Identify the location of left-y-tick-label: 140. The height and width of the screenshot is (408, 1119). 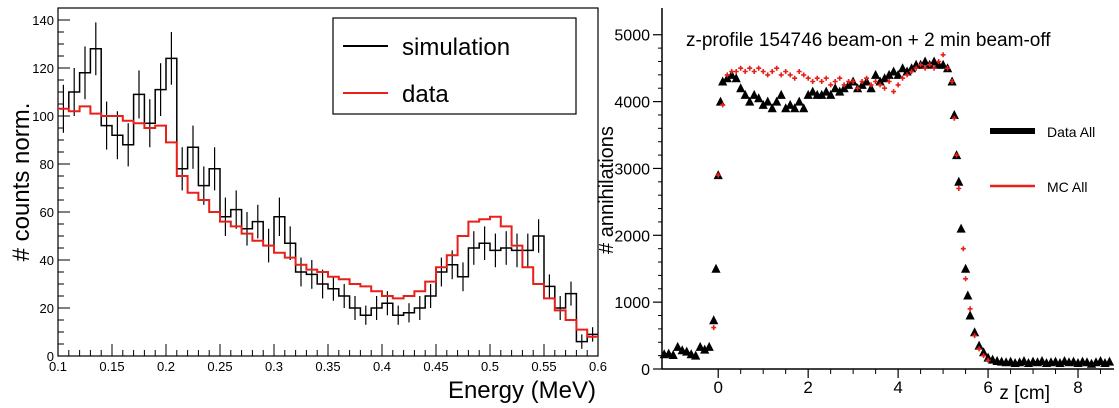
(43, 20).